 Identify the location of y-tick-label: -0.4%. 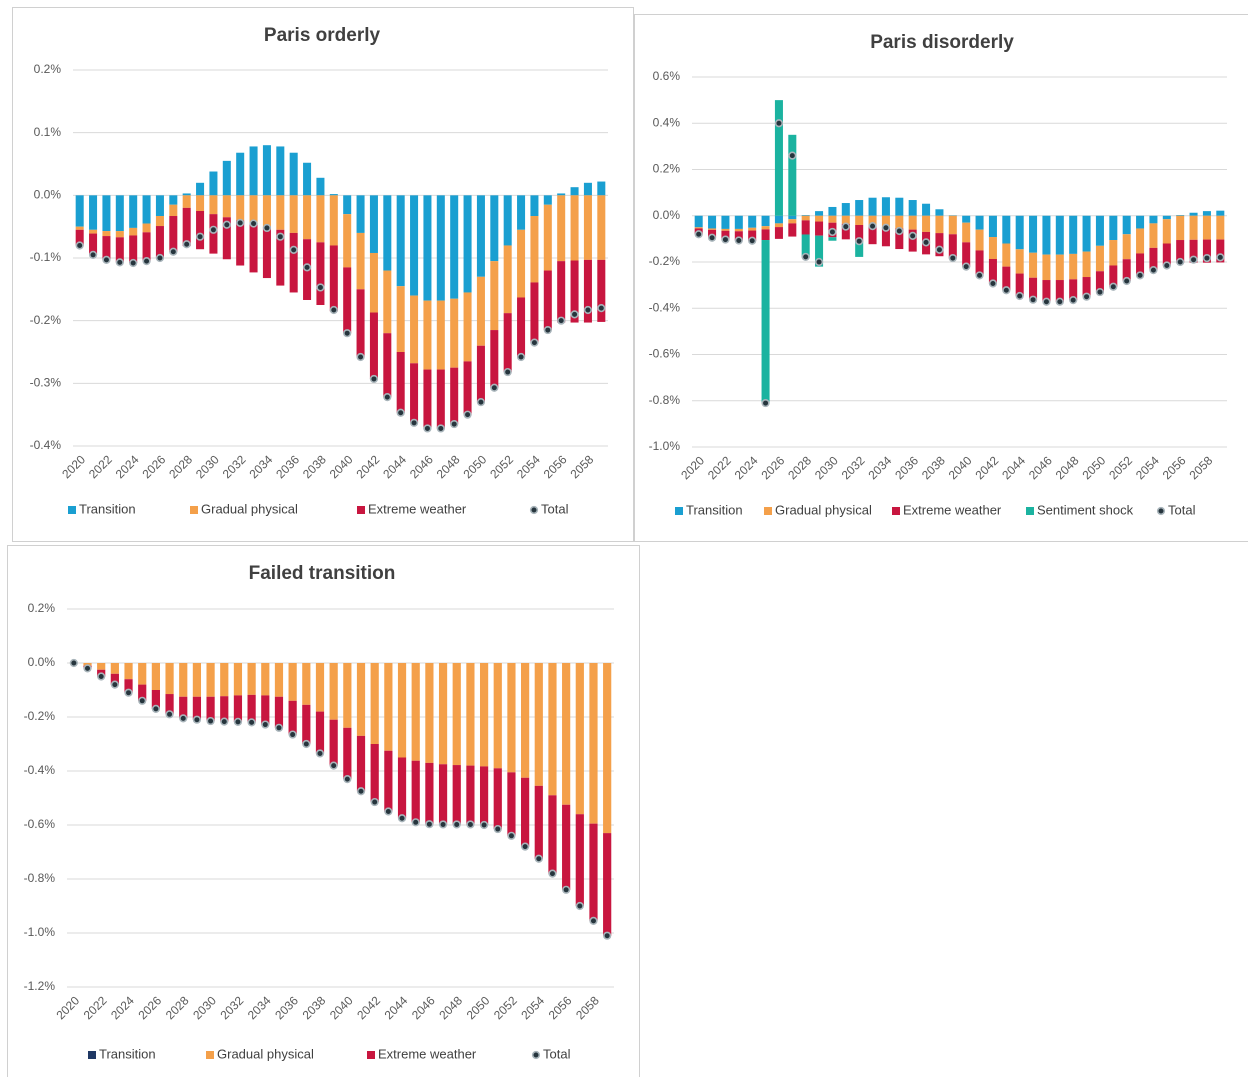
(665, 307).